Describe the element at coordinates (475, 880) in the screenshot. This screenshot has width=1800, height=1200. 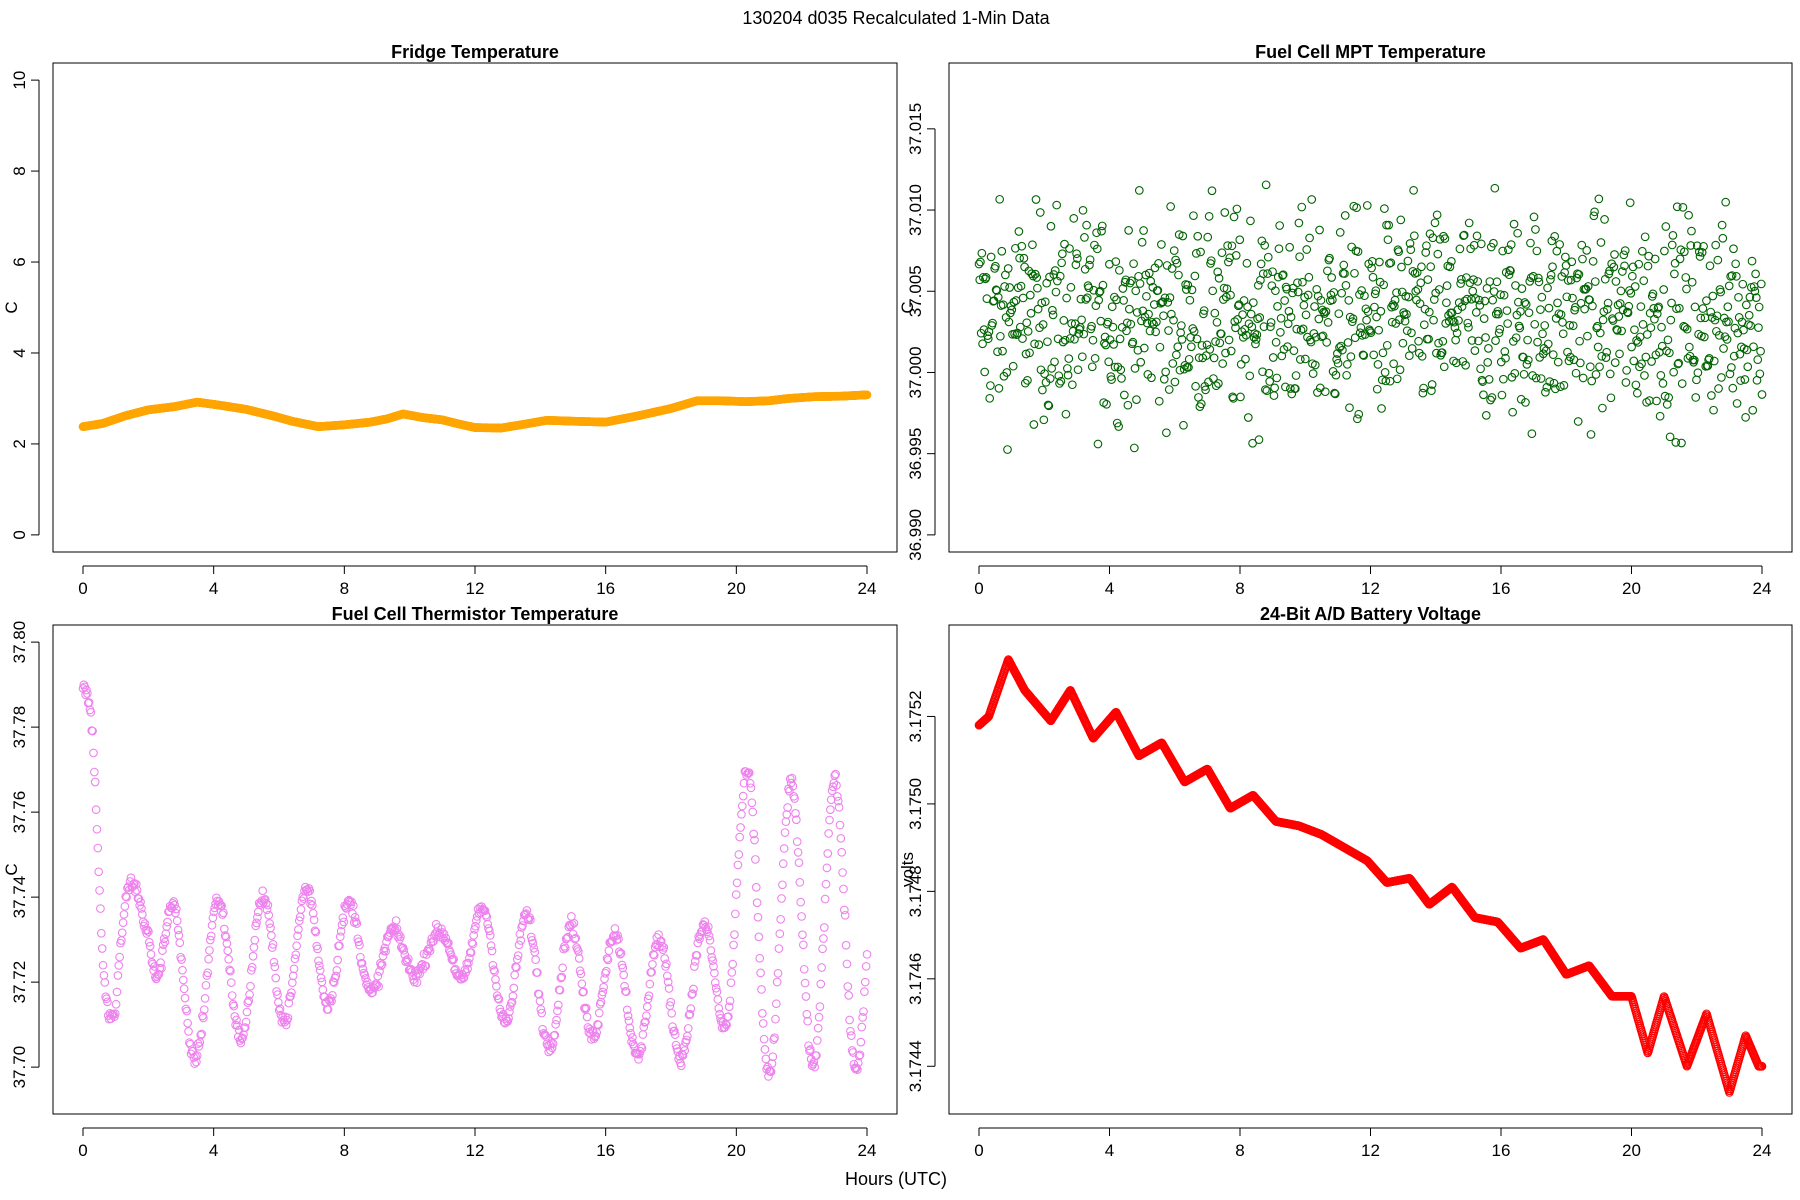
I see `data-points` at that location.